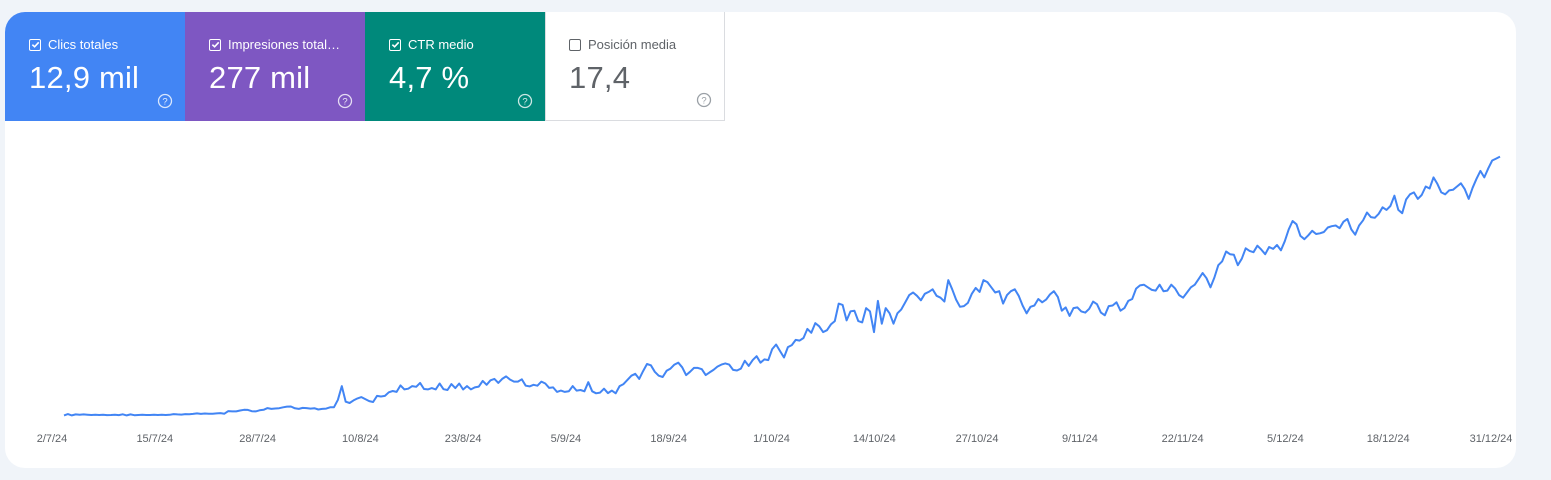  What do you see at coordinates (1285, 439) in the screenshot?
I see `x-tick-label: 5/12/24` at bounding box center [1285, 439].